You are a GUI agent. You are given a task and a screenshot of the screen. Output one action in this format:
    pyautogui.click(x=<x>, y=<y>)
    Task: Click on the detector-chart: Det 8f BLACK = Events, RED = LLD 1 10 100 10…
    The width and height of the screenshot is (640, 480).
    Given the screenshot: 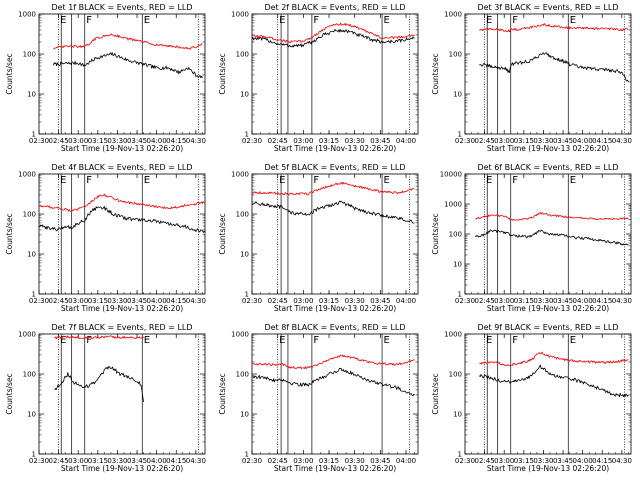 What is the action you would take?
    pyautogui.click(x=318, y=398)
    